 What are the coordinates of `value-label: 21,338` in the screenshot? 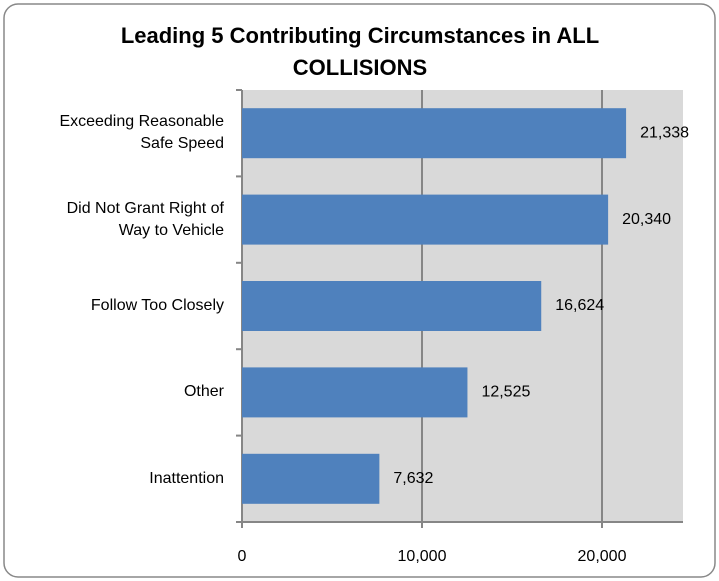 It's located at (664, 132).